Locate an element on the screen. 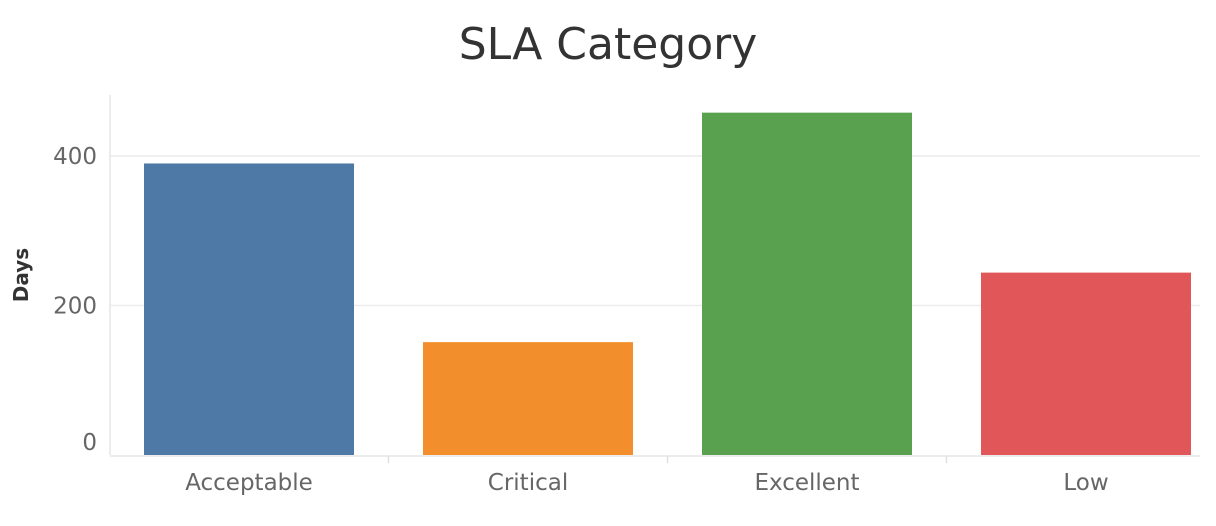 The height and width of the screenshot is (526, 1216). bar-acceptable is located at coordinates (249, 309).